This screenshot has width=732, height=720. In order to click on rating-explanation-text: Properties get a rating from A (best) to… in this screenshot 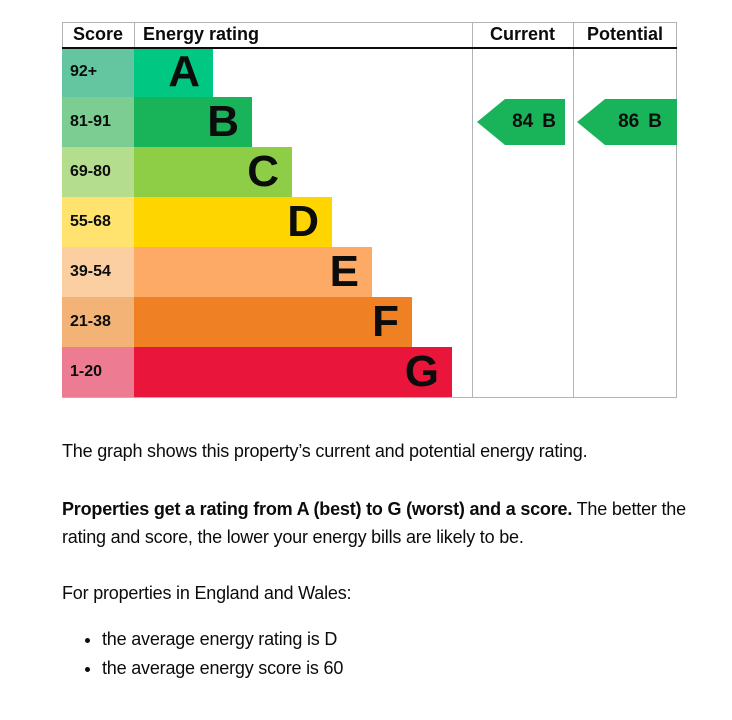, I will do `click(397, 523)`.